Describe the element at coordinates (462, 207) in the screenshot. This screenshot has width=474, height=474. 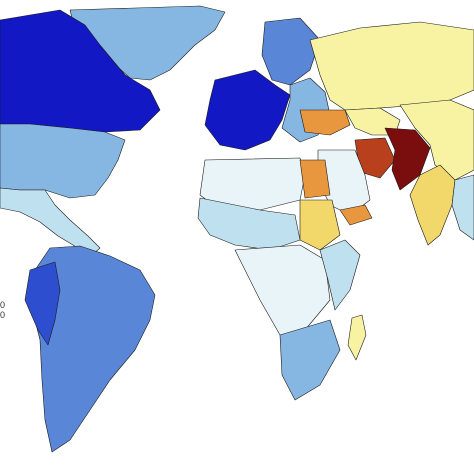
I see `region-southeast-asia` at that location.